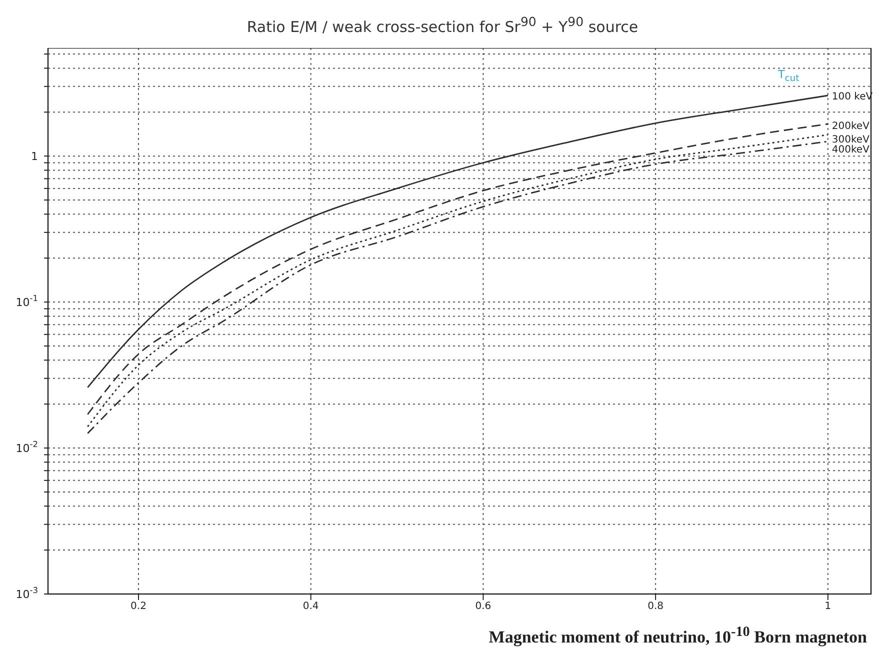  Describe the element at coordinates (27, 593) in the screenshot. I see `y-tick-label: 10$^{-3}$` at that location.